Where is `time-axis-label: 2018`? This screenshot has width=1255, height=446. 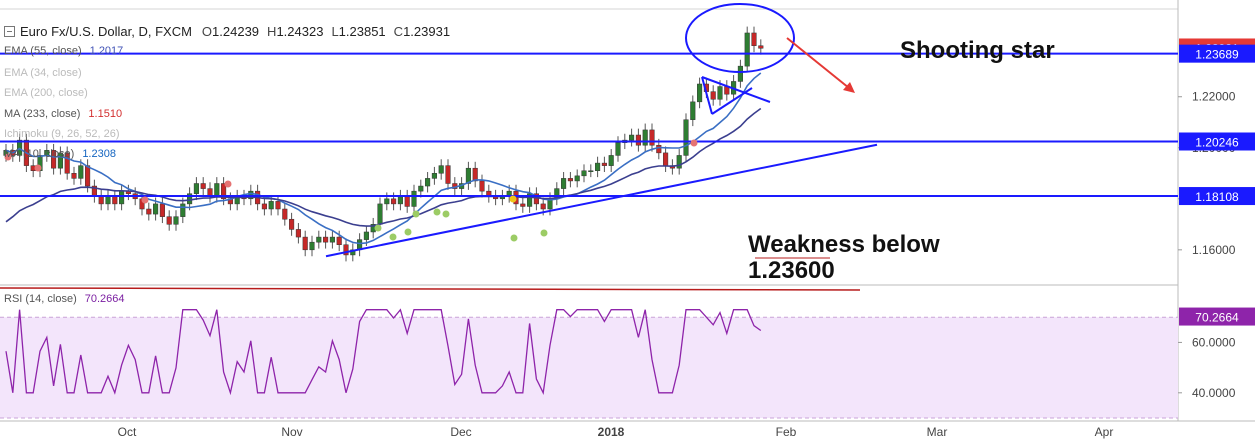 time-axis-label: 2018 is located at coordinates (611, 432).